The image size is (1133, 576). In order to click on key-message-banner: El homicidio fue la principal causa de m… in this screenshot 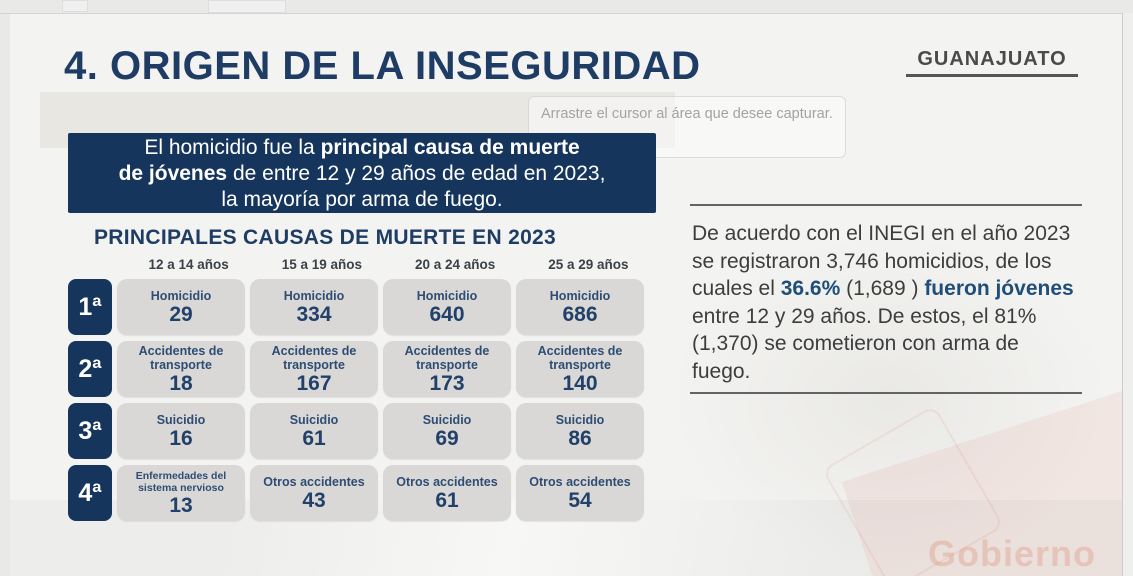, I will do `click(362, 173)`.